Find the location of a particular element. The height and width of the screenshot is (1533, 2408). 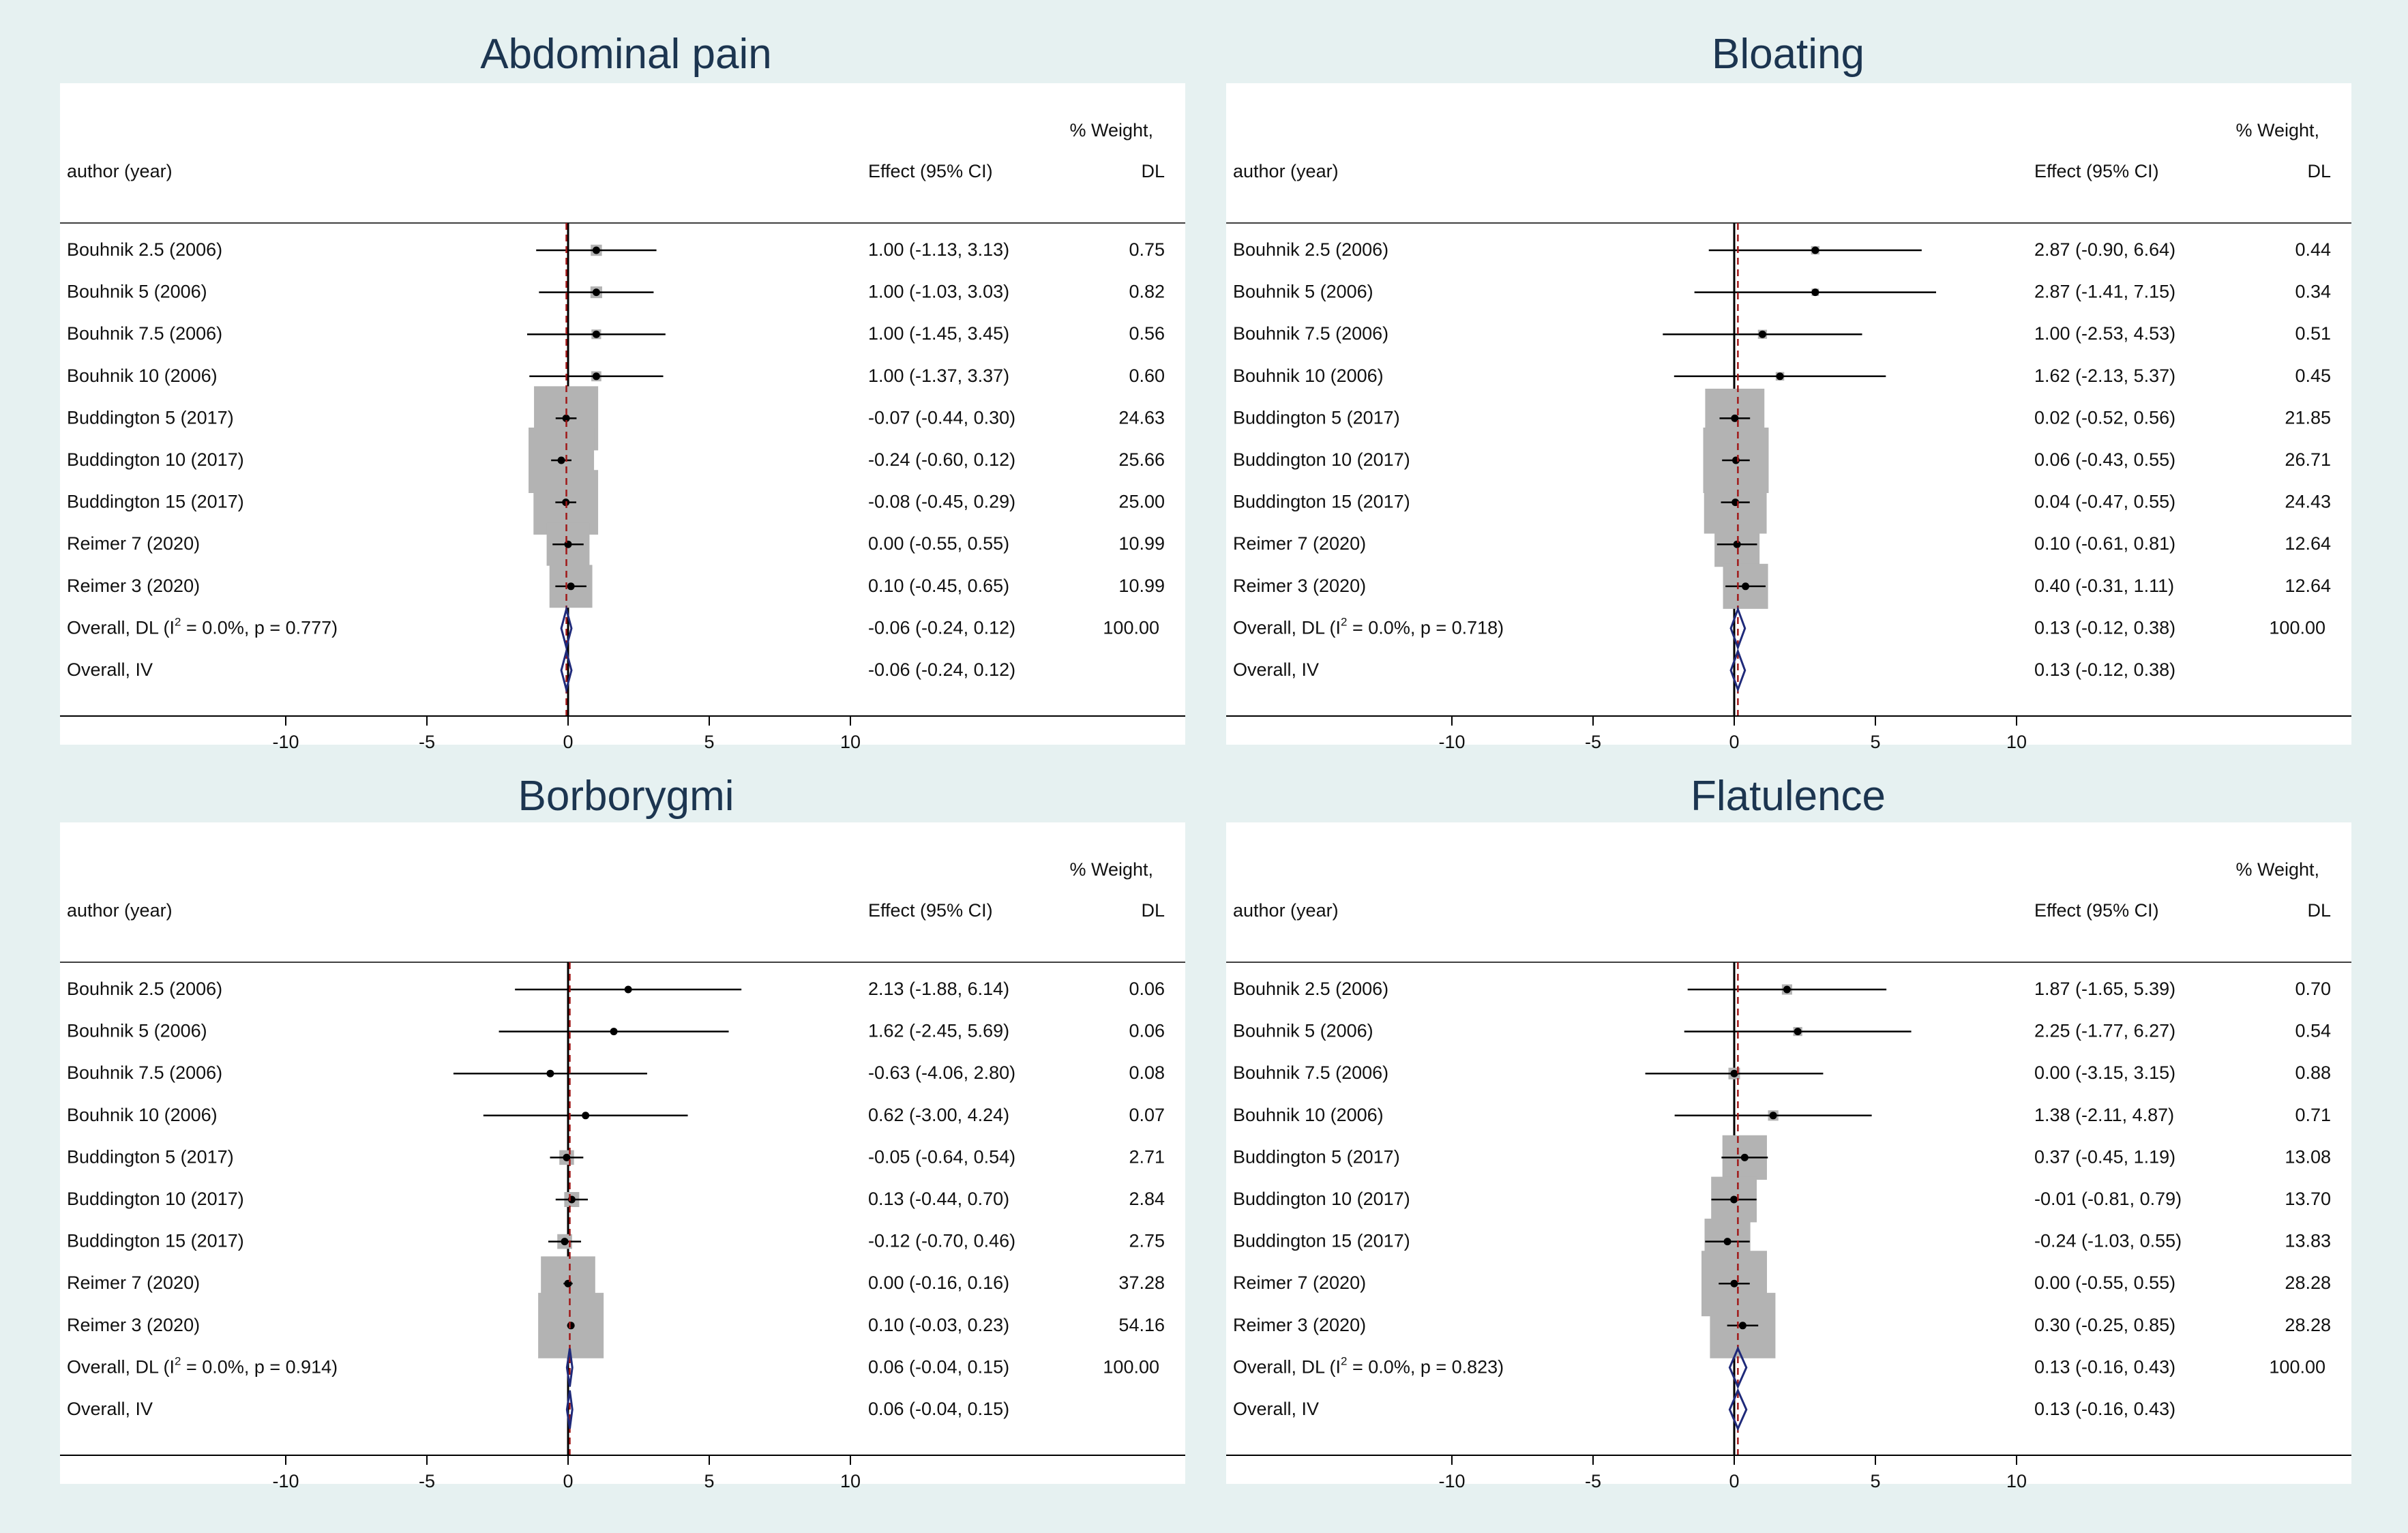

effect-ci-value: 2.87 (-0.90, 6.64) is located at coordinates (2104, 249).